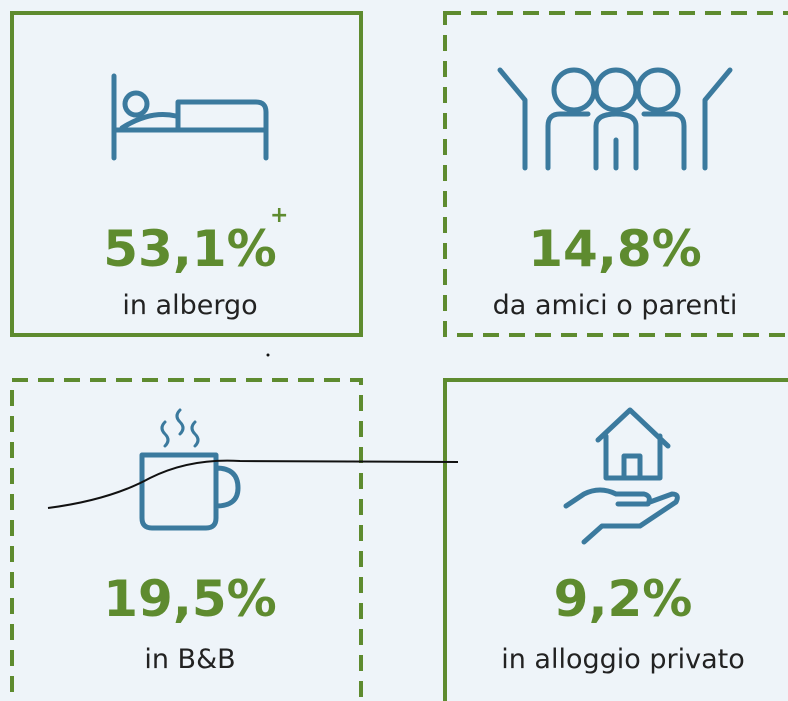 This screenshot has height=701, width=788. I want to click on dot, so click(268, 355).